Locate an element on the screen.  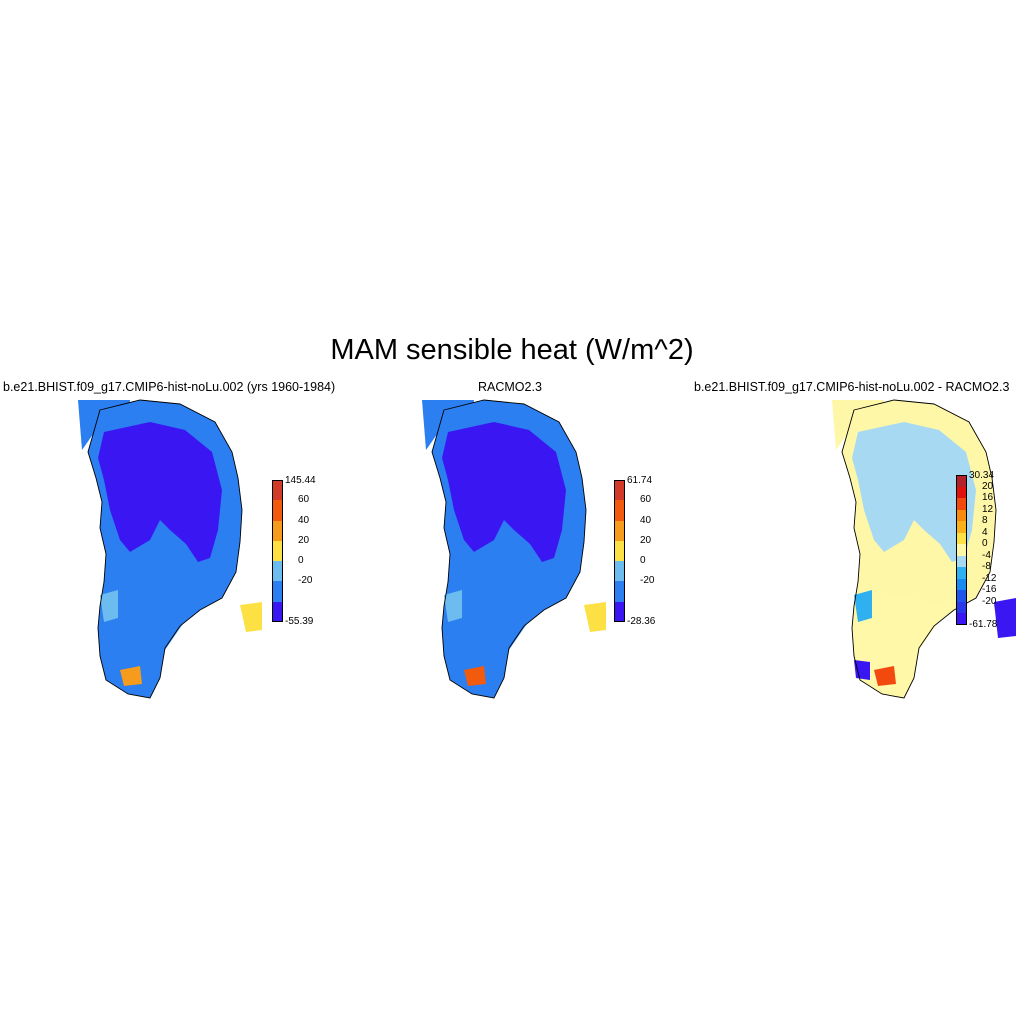
colorbar-label: -8 is located at coordinates (986, 567).